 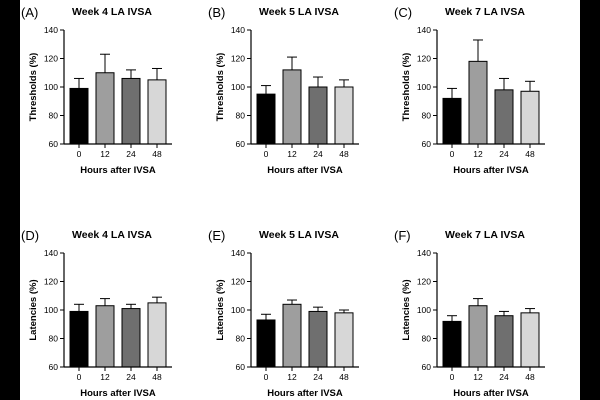 I want to click on panel-letter: (A), so click(x=29, y=12).